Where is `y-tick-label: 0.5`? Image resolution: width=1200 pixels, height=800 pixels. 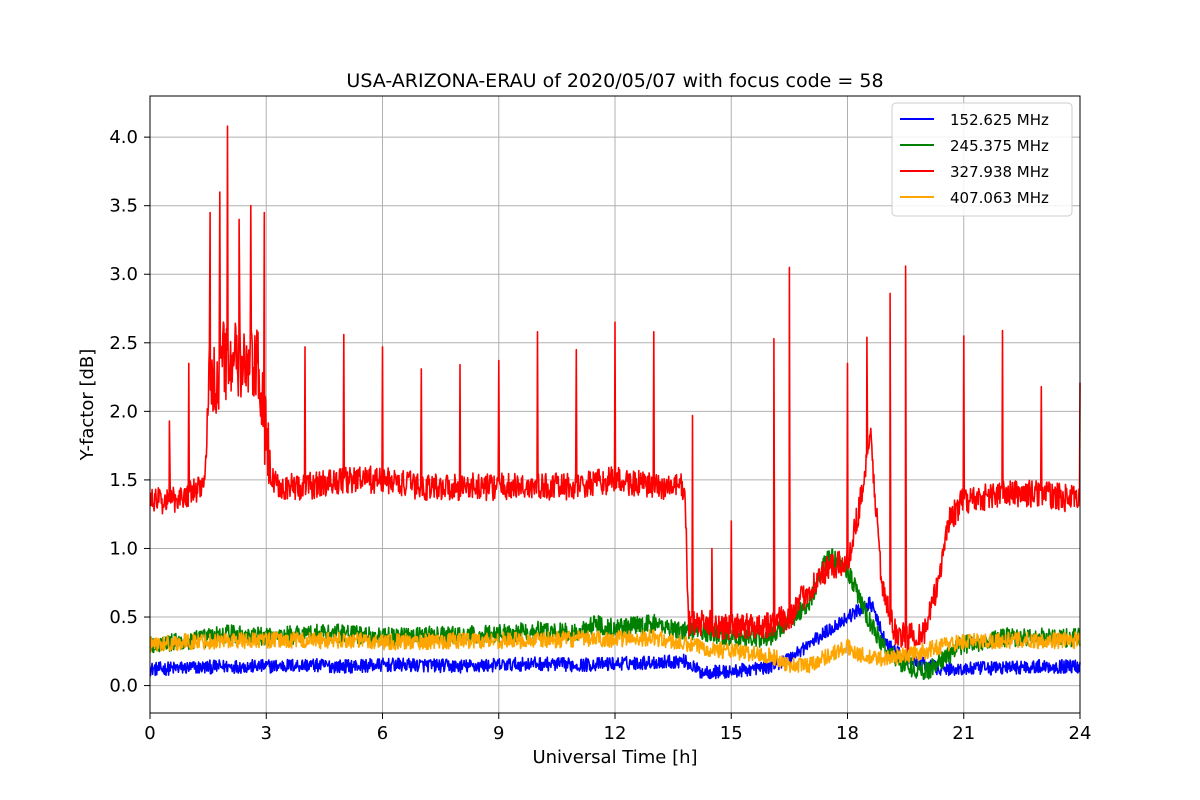
y-tick-label: 0.5 is located at coordinates (123, 617).